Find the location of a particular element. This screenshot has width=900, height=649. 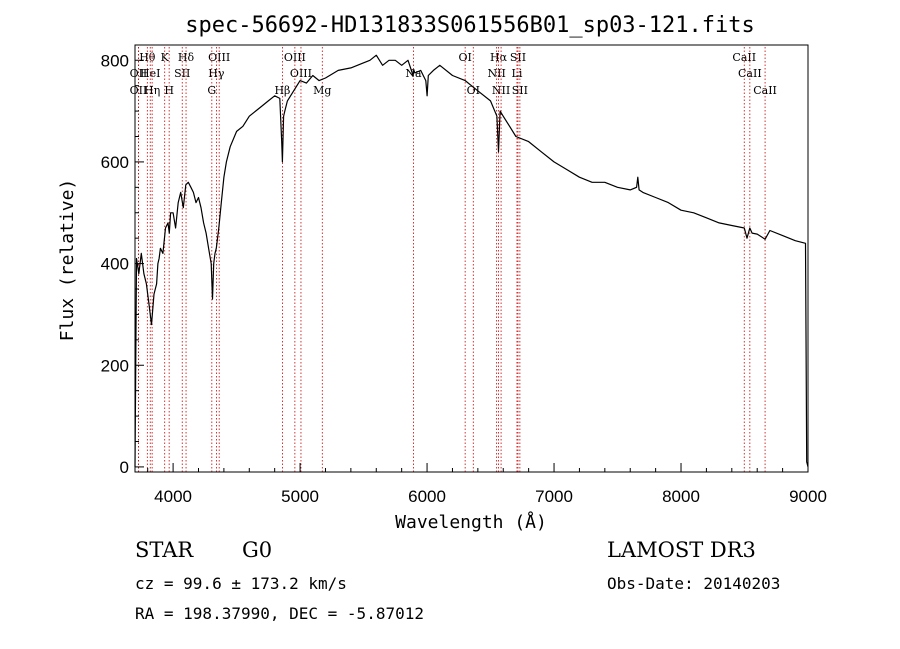

line-marker-label-20: NII is located at coordinates (496, 73).